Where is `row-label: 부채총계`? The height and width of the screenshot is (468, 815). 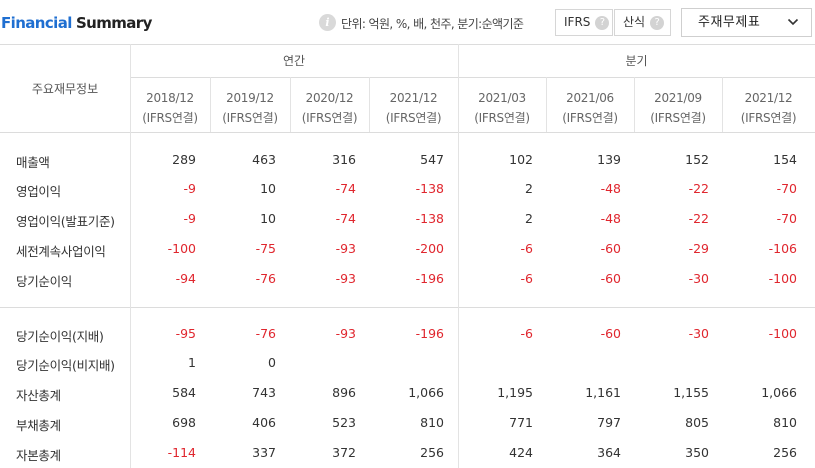
row-label: 부채총계 is located at coordinates (38, 425).